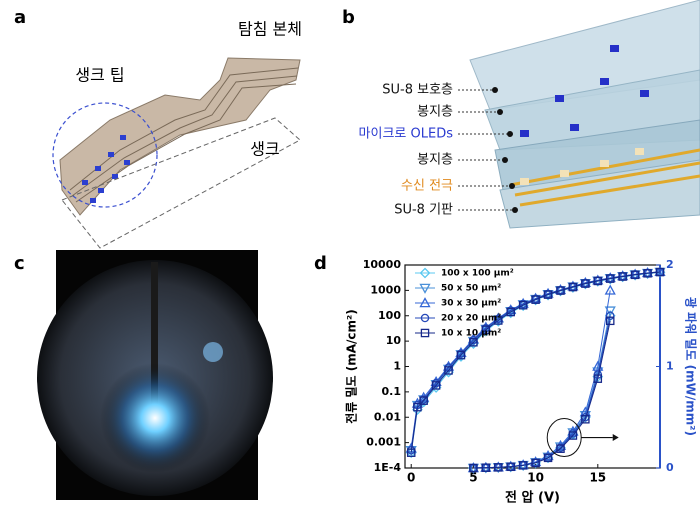  I want to click on y-tick-label: 10000, so click(382, 264).